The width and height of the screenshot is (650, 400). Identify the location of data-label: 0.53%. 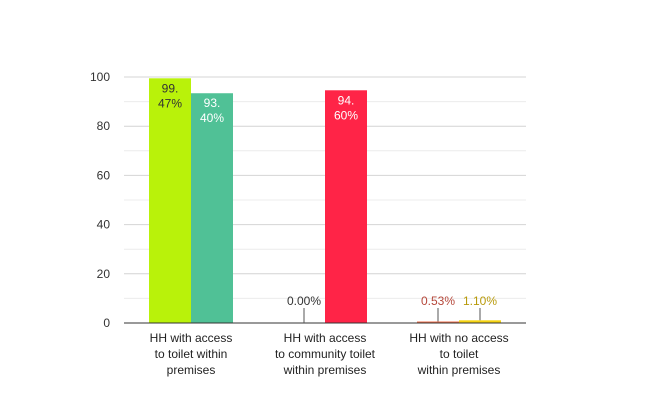
(438, 301).